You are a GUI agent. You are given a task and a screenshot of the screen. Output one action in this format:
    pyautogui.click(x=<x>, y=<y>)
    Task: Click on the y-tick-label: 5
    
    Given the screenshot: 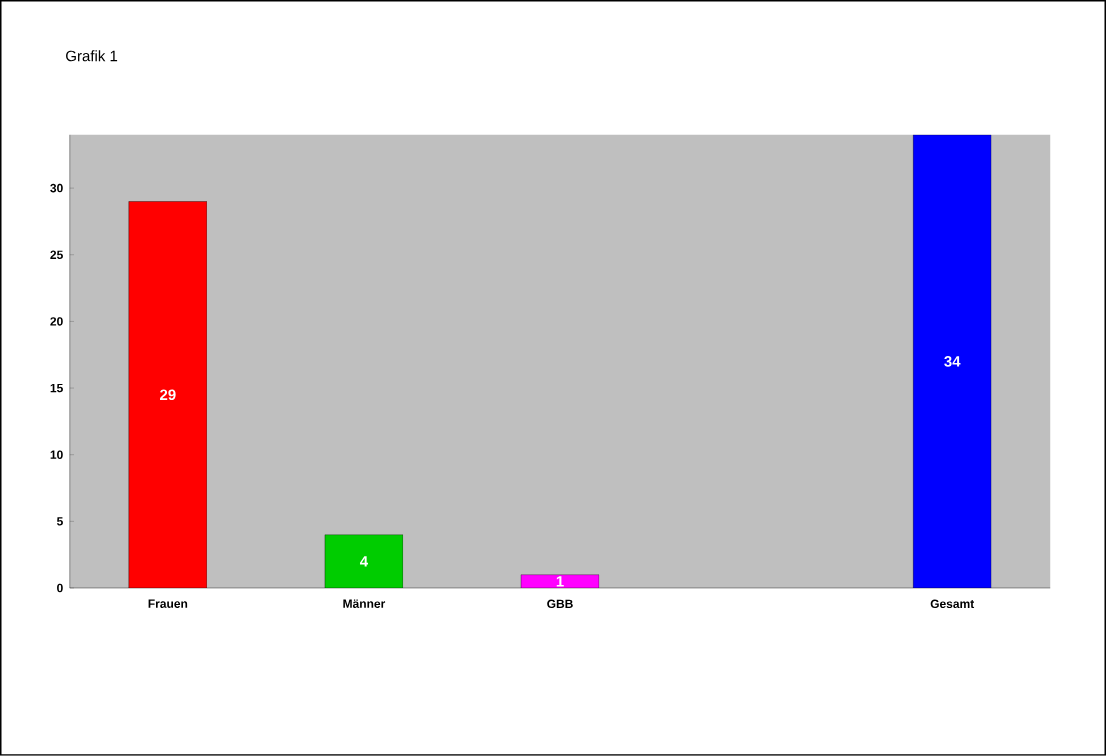 What is the action you would take?
    pyautogui.click(x=59, y=521)
    